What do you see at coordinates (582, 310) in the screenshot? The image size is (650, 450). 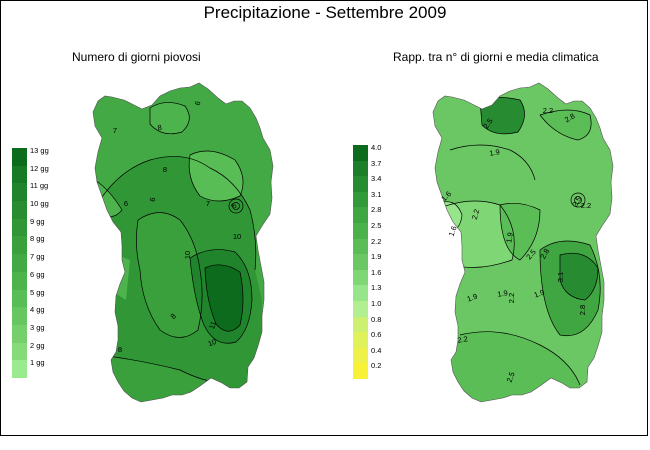 I see `contour-label-right: 2.8` at bounding box center [582, 310].